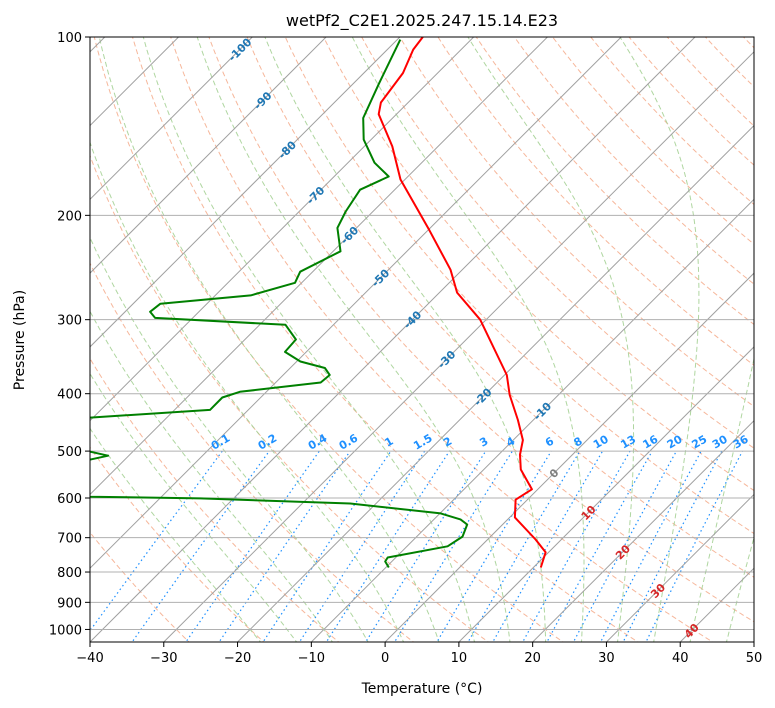 This screenshot has width=775, height=708. What do you see at coordinates (422, 689) in the screenshot?
I see `x-axis-label: Temperature (°C)` at bounding box center [422, 689].